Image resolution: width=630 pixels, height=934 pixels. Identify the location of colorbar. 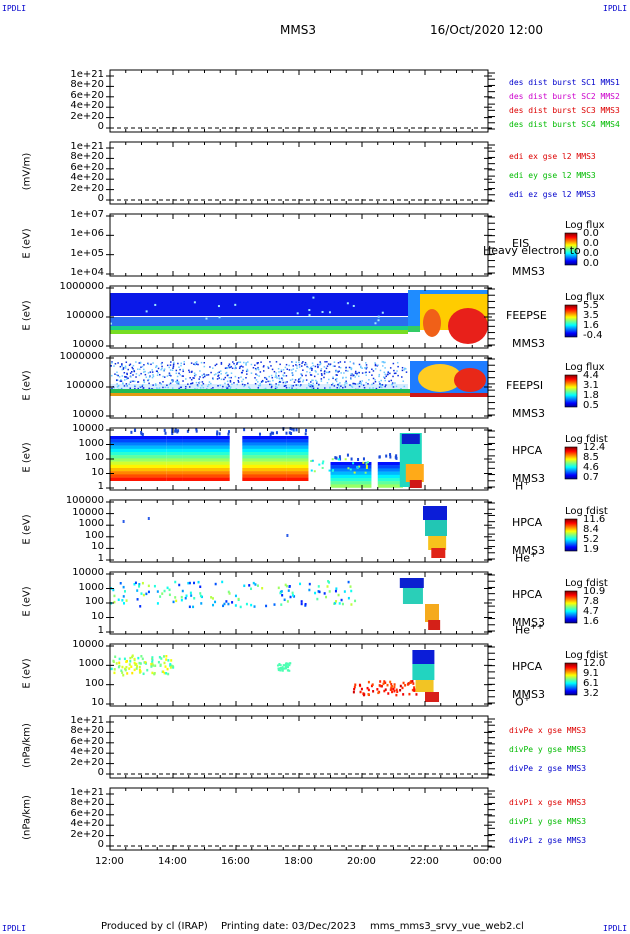
(571, 391).